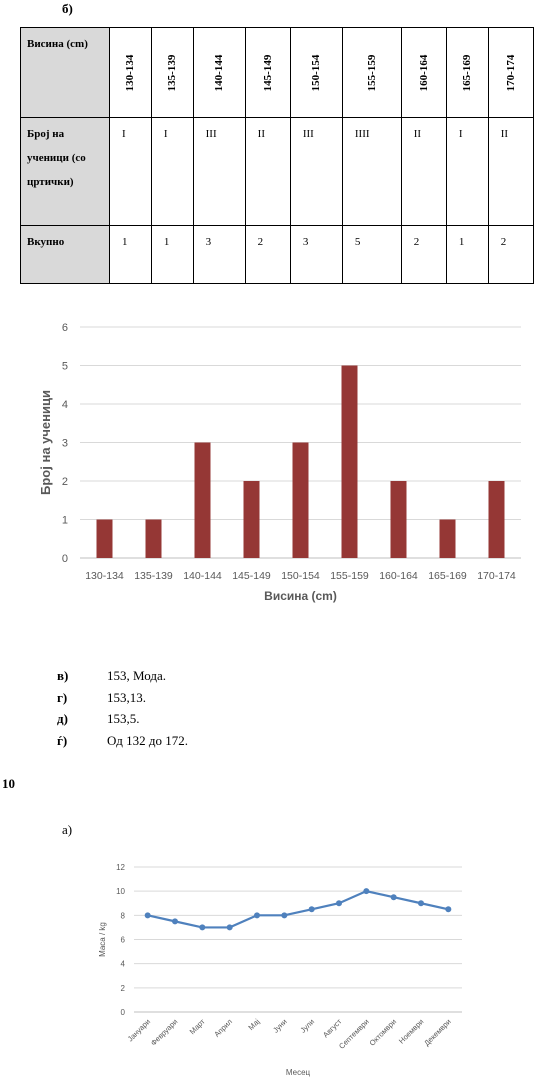  What do you see at coordinates (65, 444) in the screenshot?
I see `y-tick-label: 3` at bounding box center [65, 444].